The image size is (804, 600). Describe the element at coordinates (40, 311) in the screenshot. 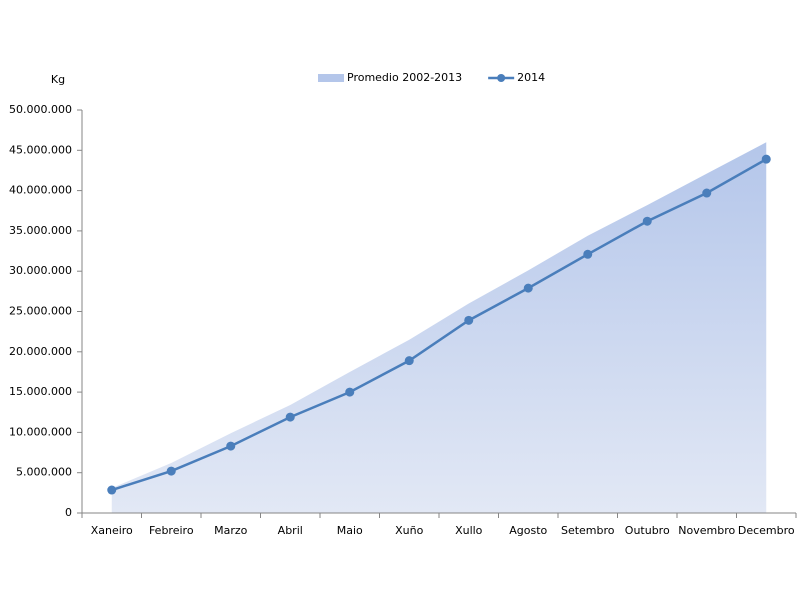

I see `y-tick-label: 25.000.000` at that location.